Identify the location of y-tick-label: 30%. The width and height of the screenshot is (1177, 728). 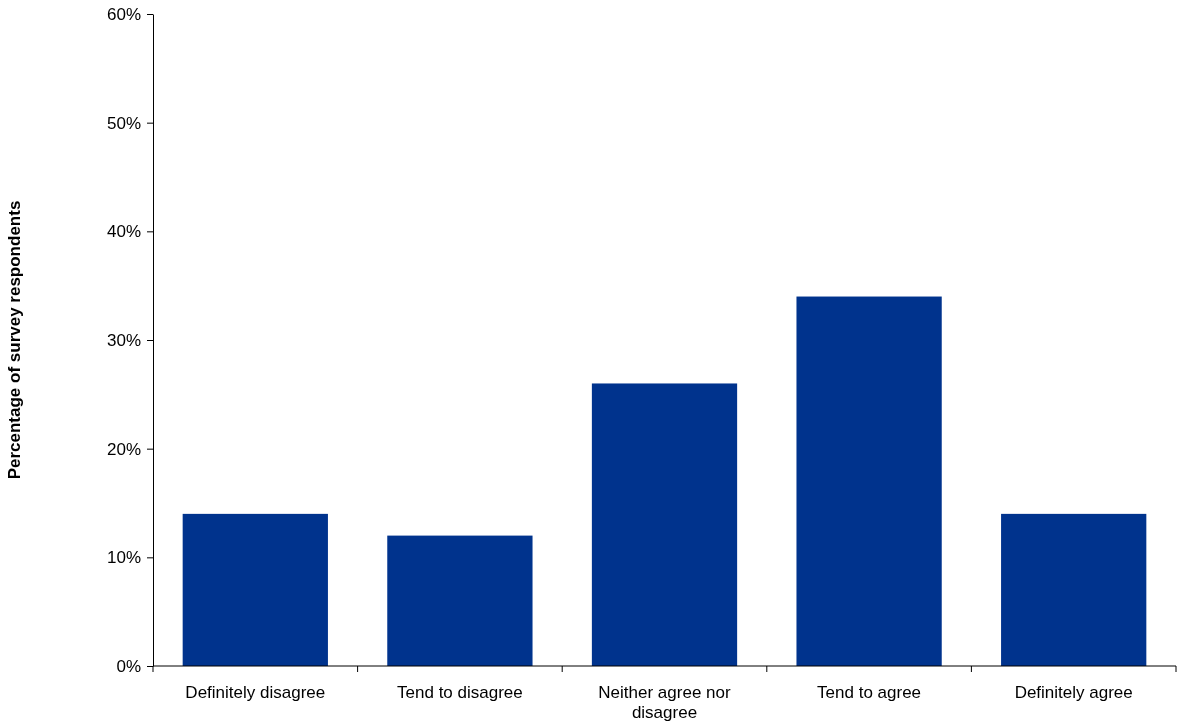
(123, 340).